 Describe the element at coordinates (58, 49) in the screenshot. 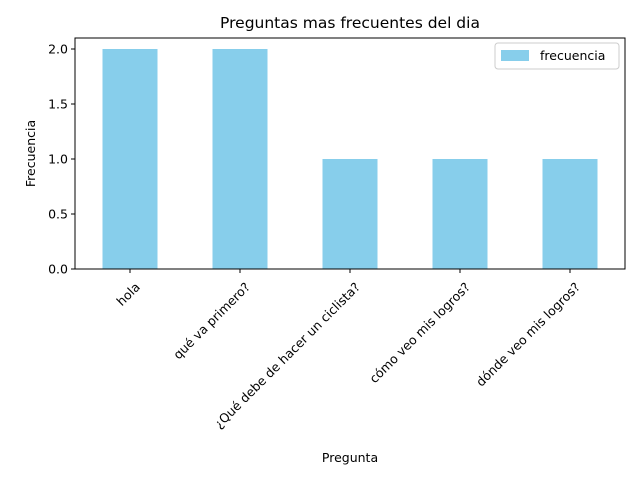

I see `y-tick-label: 2.0` at that location.